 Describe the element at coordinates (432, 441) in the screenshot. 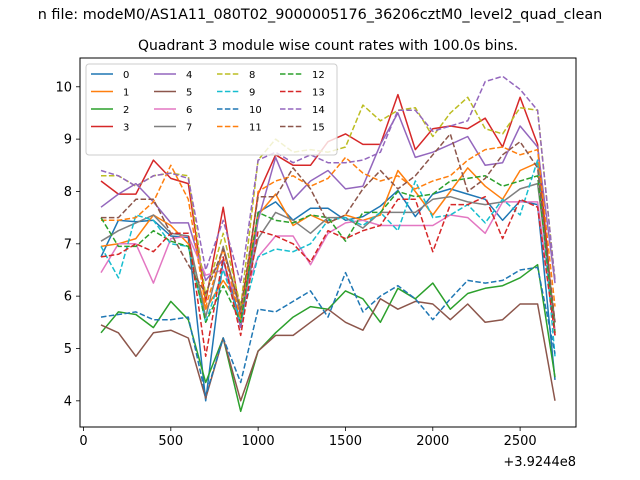

I see `x-tick-label: 2000` at that location.